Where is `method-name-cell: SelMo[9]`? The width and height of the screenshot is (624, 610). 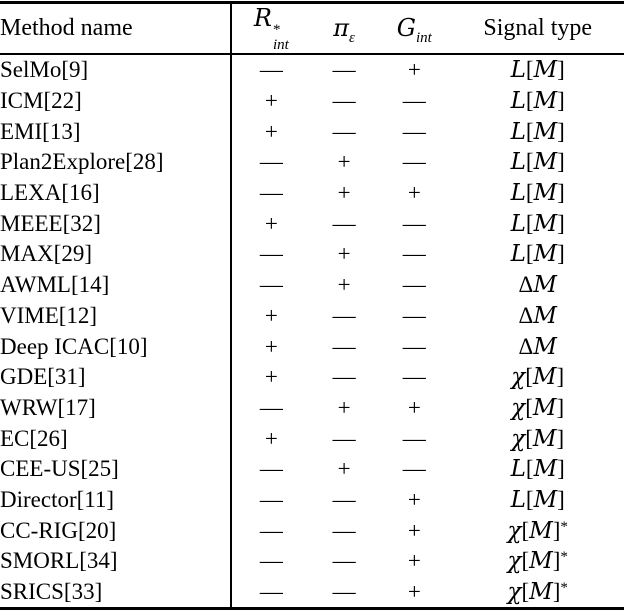 method-name-cell: SelMo[9] is located at coordinates (116, 70).